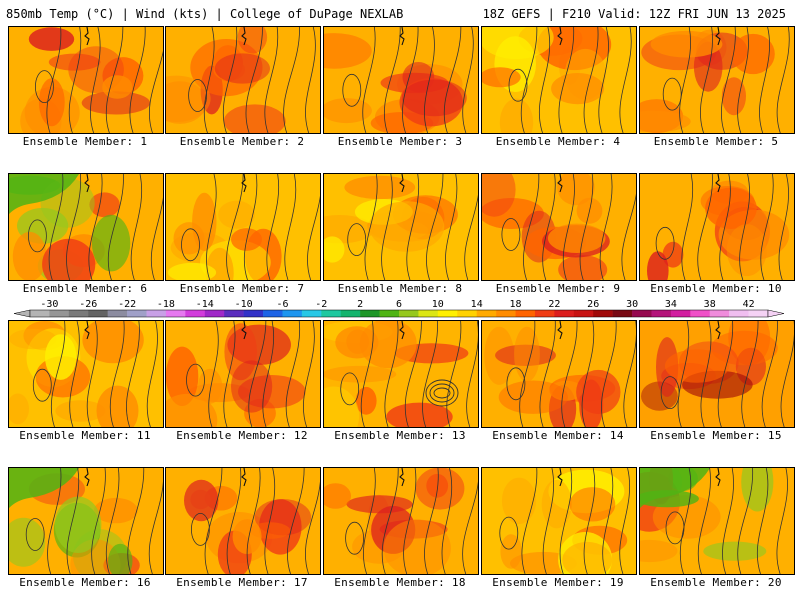  What do you see at coordinates (321, 304) in the screenshot?
I see `colorbar-tick-label: -2` at bounding box center [321, 304].